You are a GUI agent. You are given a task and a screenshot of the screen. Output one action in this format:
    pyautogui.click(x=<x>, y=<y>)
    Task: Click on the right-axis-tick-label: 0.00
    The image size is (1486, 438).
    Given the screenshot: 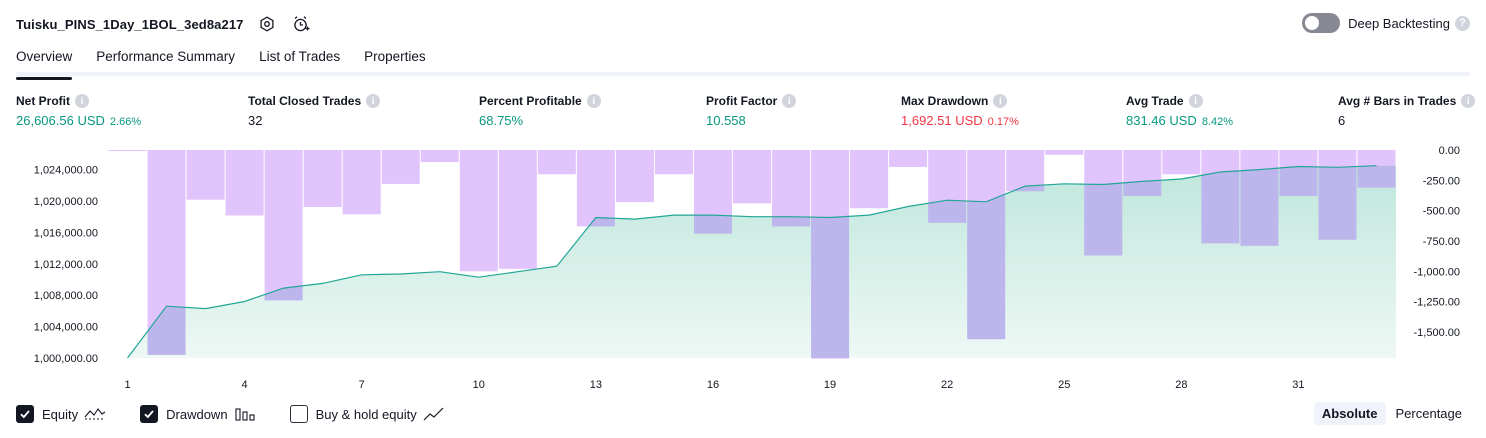 What is the action you would take?
    pyautogui.click(x=1449, y=151)
    